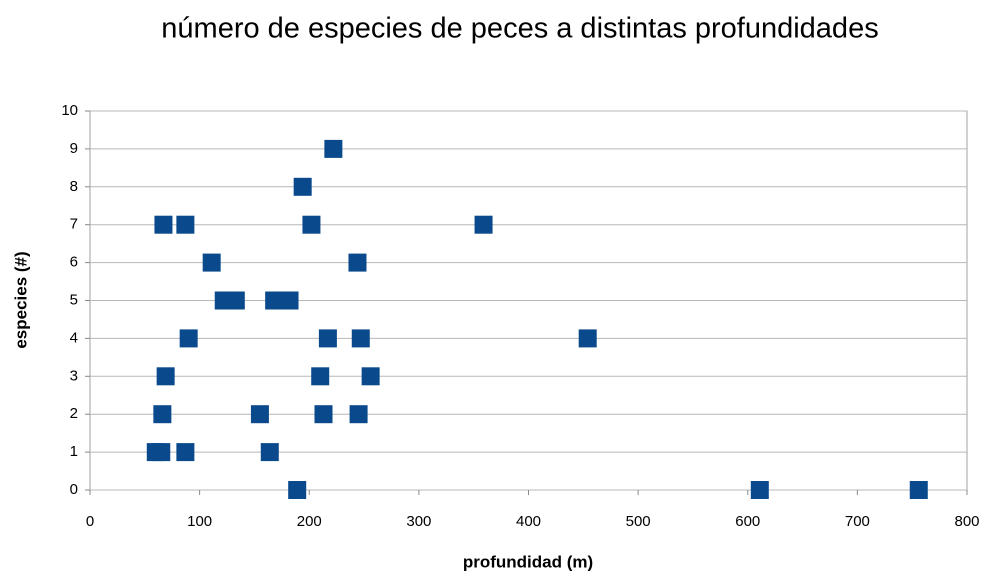 The image size is (989, 577). I want to click on y-tick-label: 10, so click(69, 110).